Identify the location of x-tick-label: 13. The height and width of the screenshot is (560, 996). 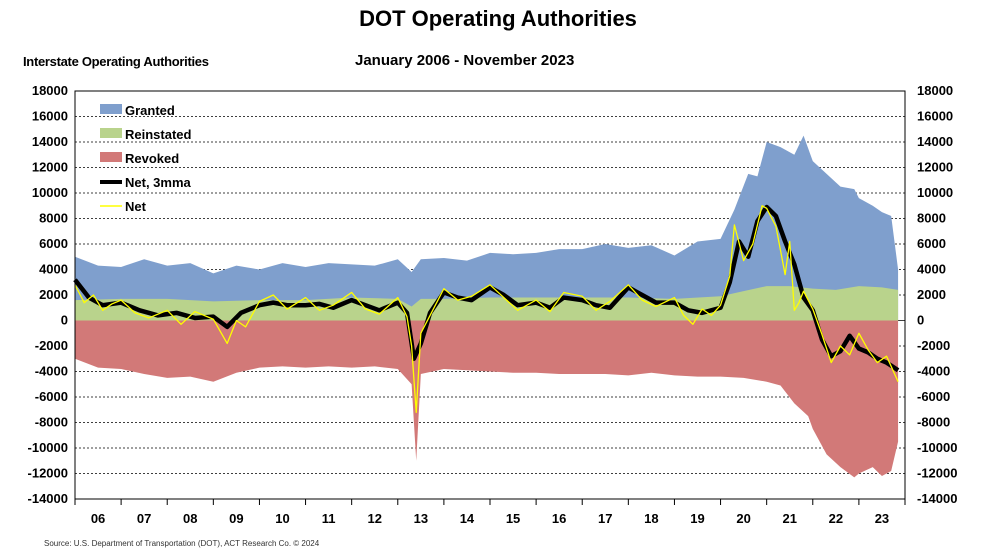
(421, 518).